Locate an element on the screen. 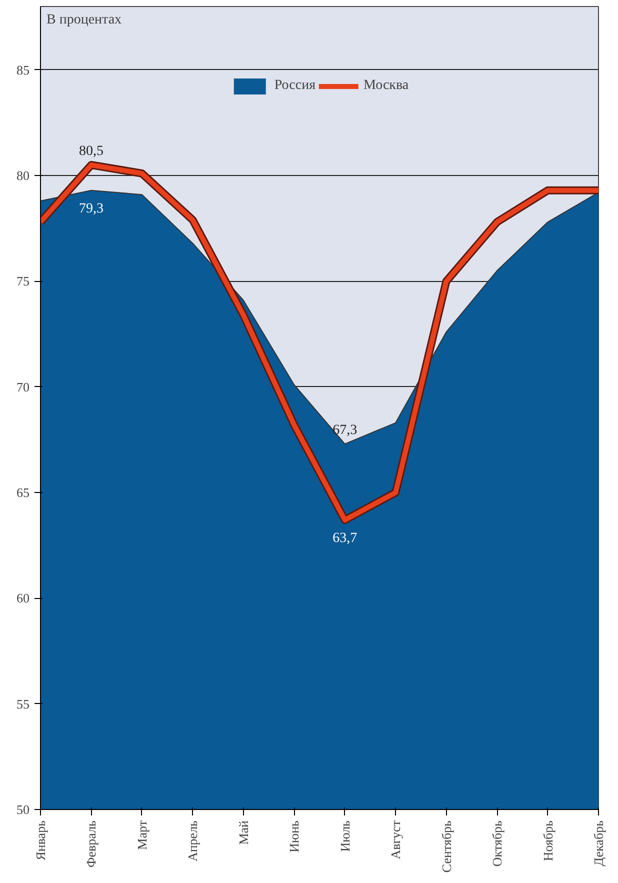 This screenshot has width=618, height=883. x-tick-label: Август is located at coordinates (396, 840).